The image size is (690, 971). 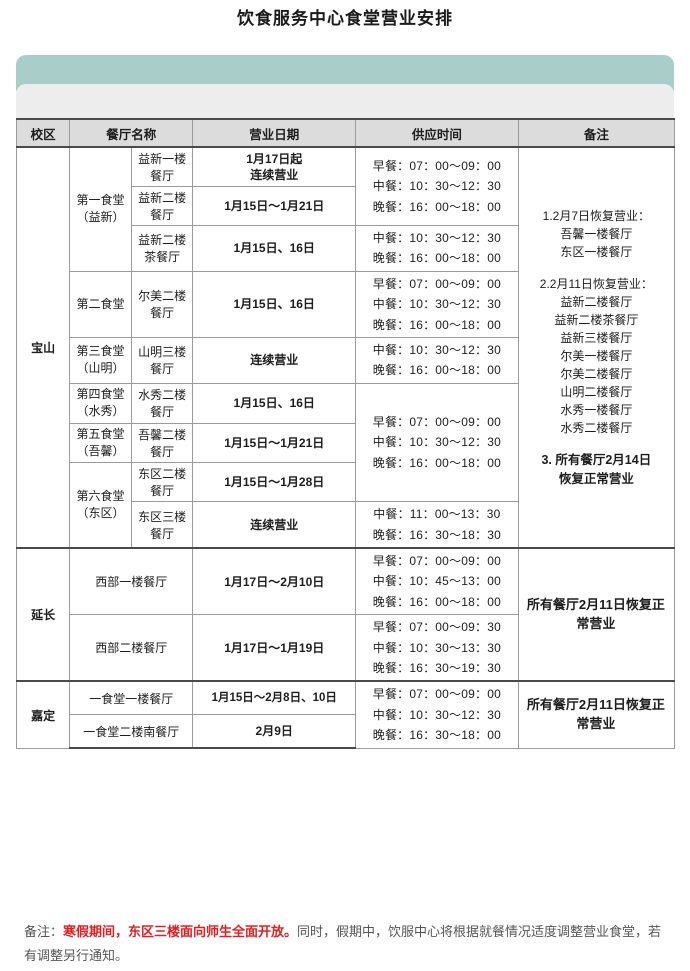 I want to click on table-row: 益新二楼餐厅 1月15日～1月21日, so click(x=346, y=206).